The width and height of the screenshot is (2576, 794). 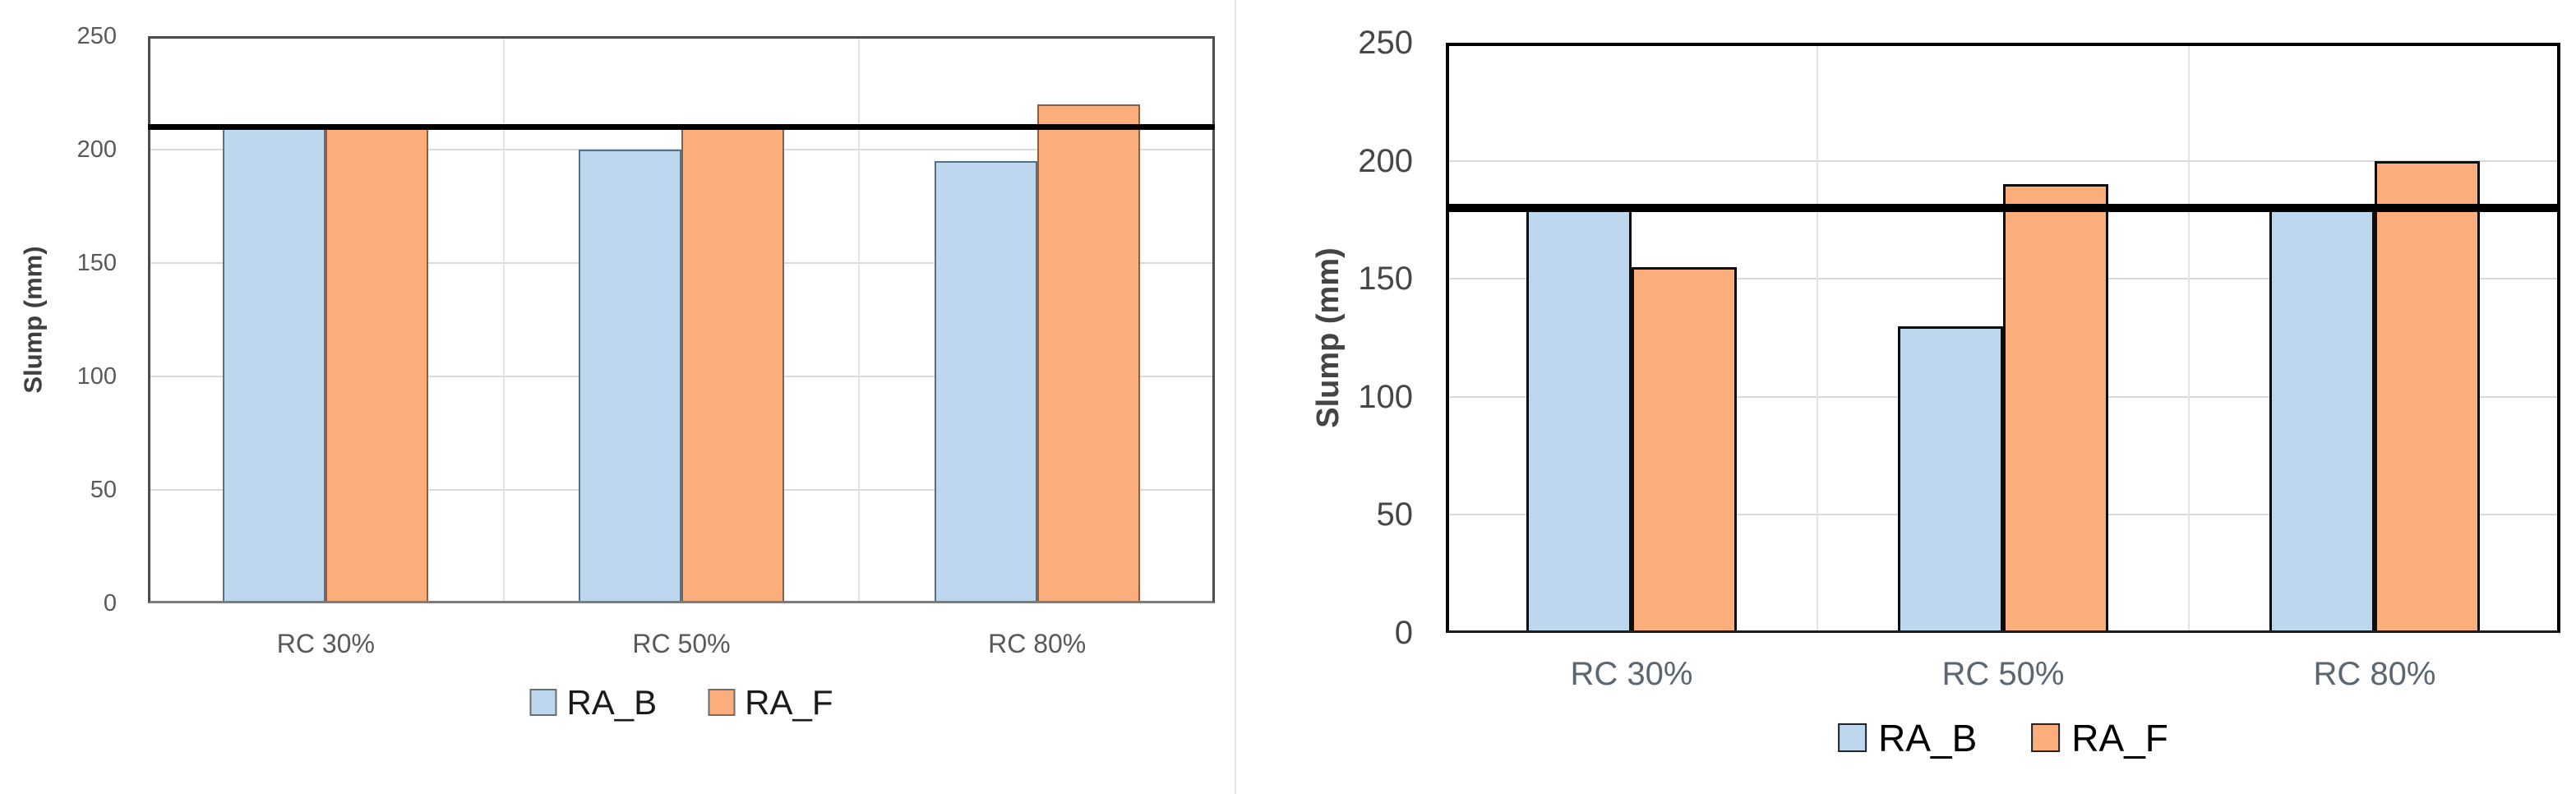 I want to click on image-edge-divider, so click(x=1236, y=397).